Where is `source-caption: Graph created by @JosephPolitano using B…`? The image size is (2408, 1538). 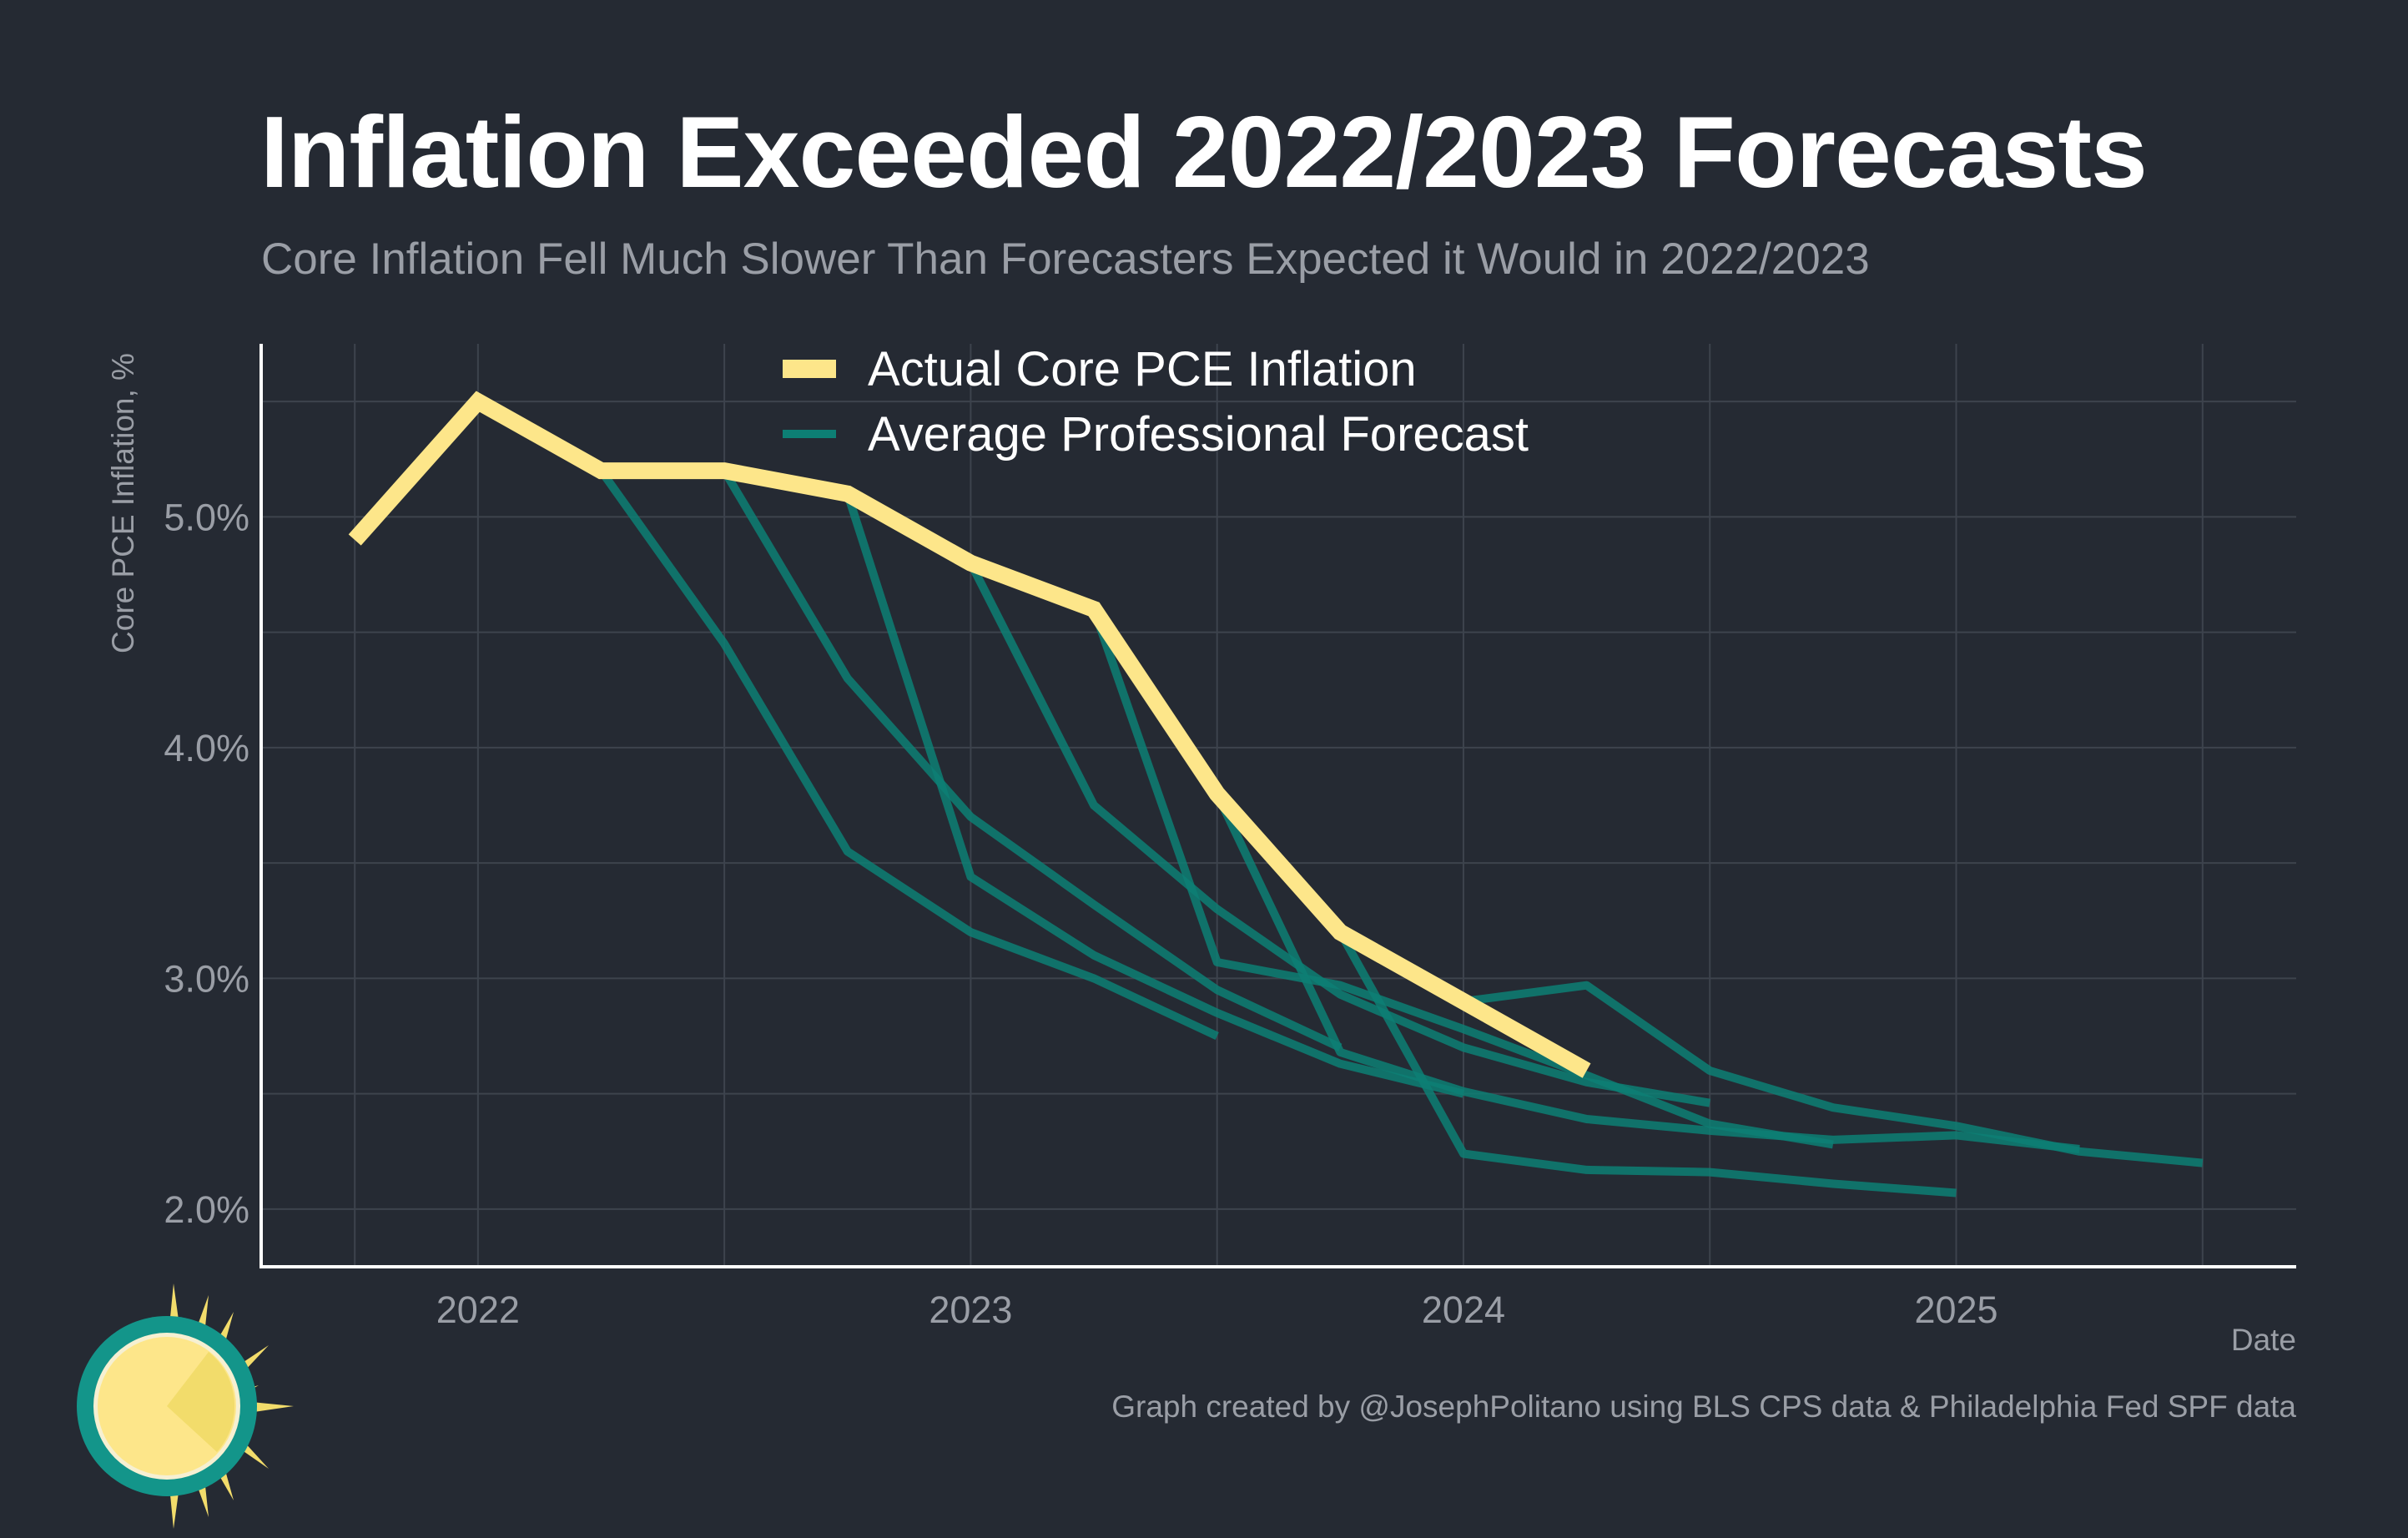 source-caption: Graph created by @JosephPolitano using B… is located at coordinates (1703, 1406).